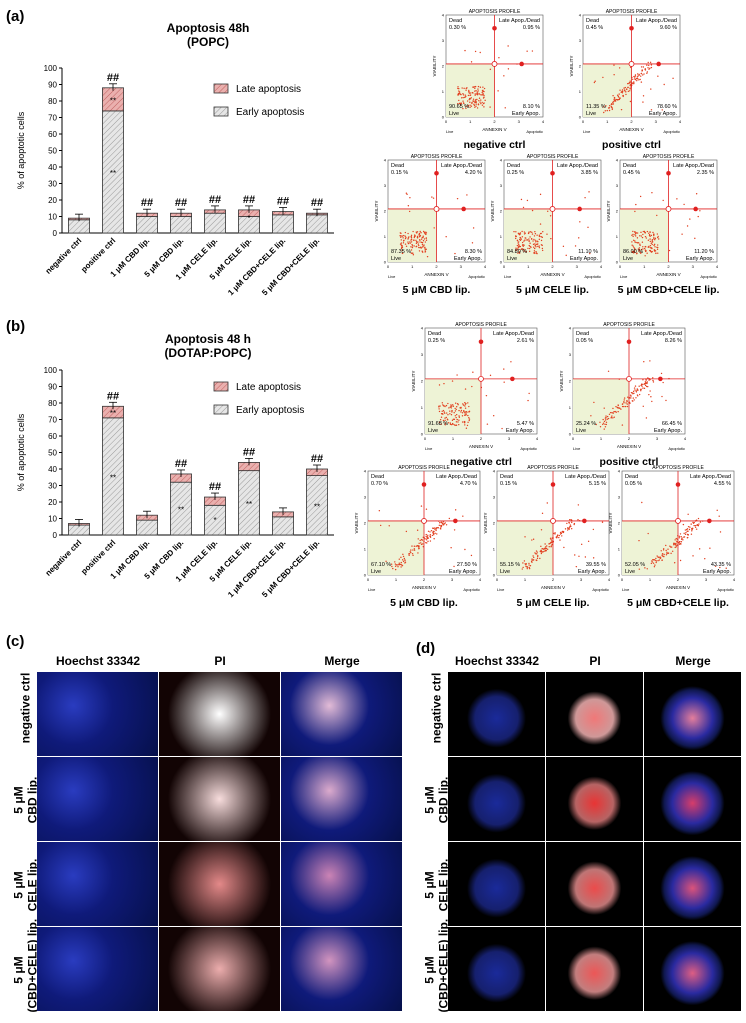 The height and width of the screenshot is (1023, 746). I want to click on q-early-value: 27.50 %, so click(467, 565).